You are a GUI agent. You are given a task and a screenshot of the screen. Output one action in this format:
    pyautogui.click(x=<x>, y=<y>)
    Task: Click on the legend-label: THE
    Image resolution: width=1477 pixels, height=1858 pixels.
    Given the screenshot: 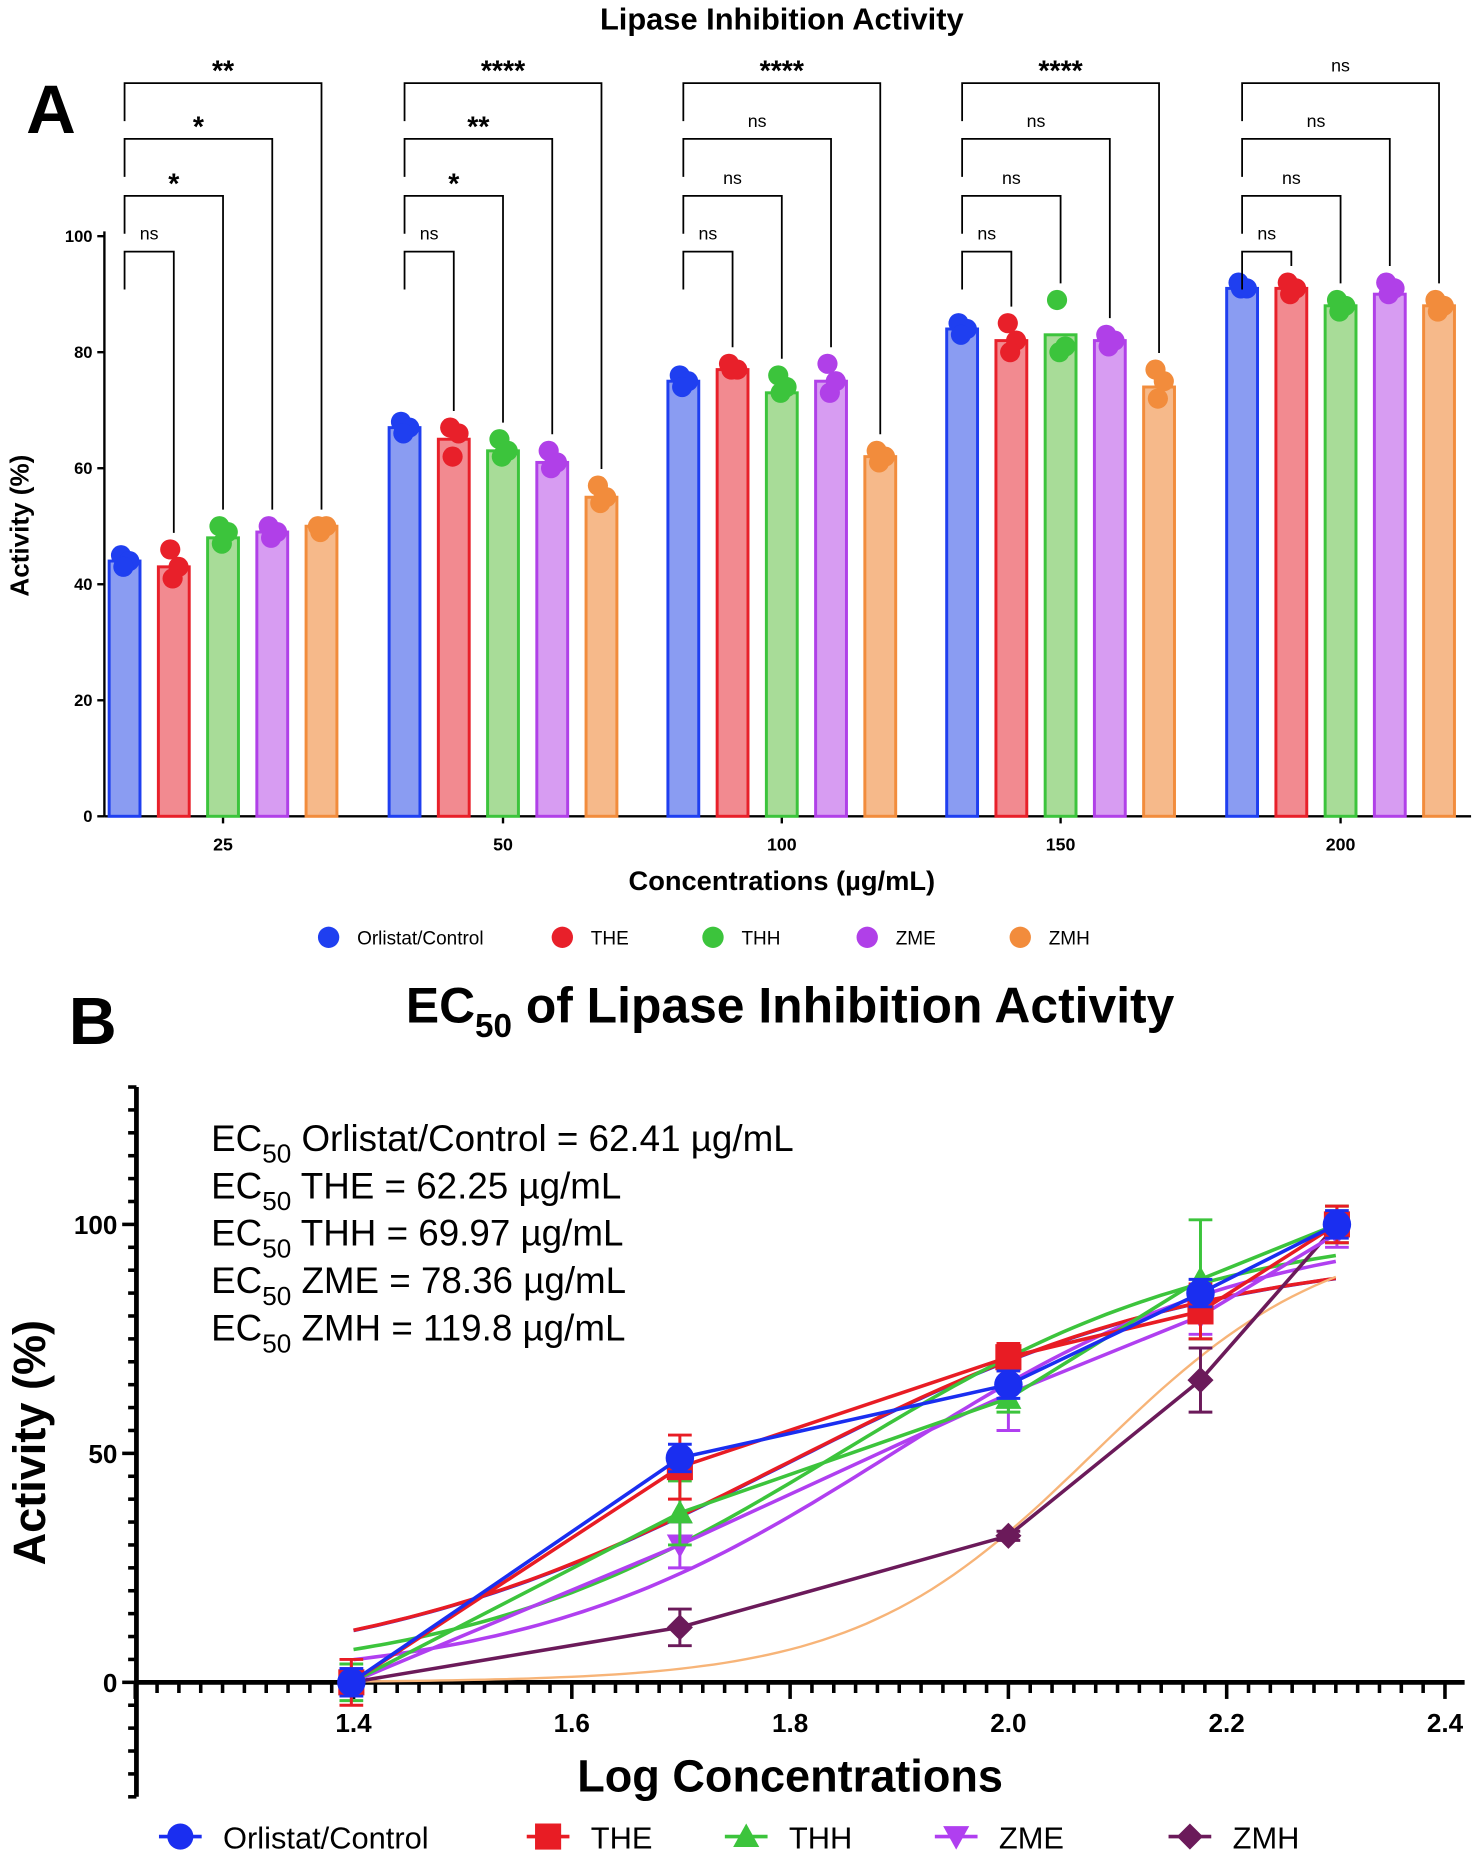 What is the action you would take?
    pyautogui.click(x=622, y=1837)
    